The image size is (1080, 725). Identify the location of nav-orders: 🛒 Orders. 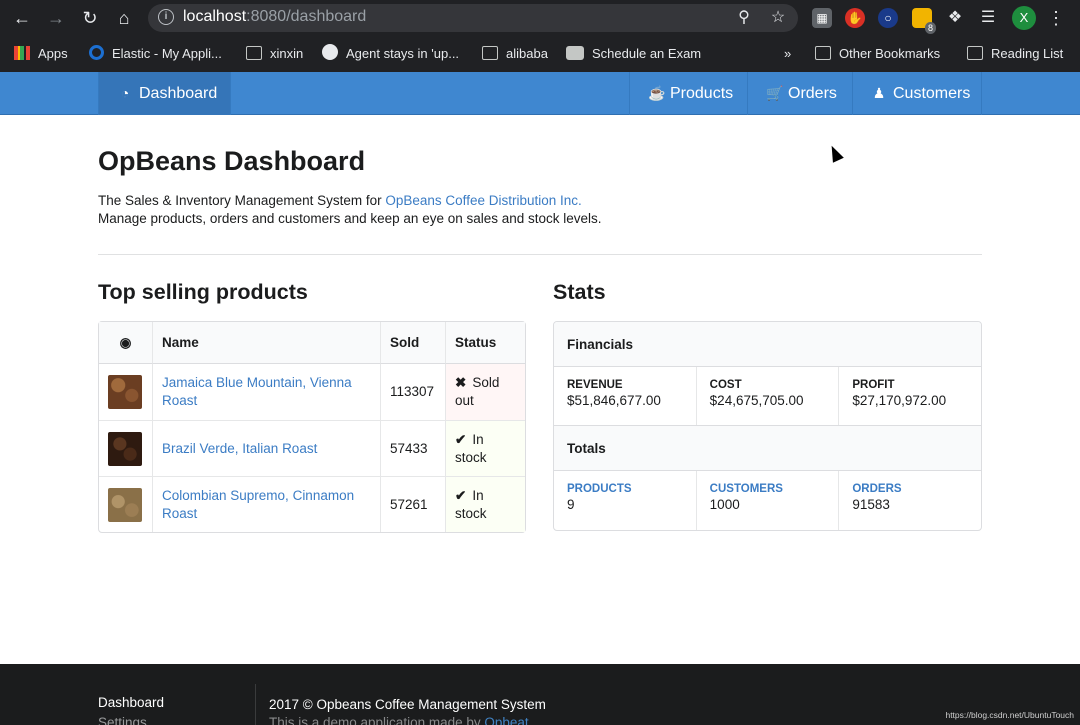
(801, 93).